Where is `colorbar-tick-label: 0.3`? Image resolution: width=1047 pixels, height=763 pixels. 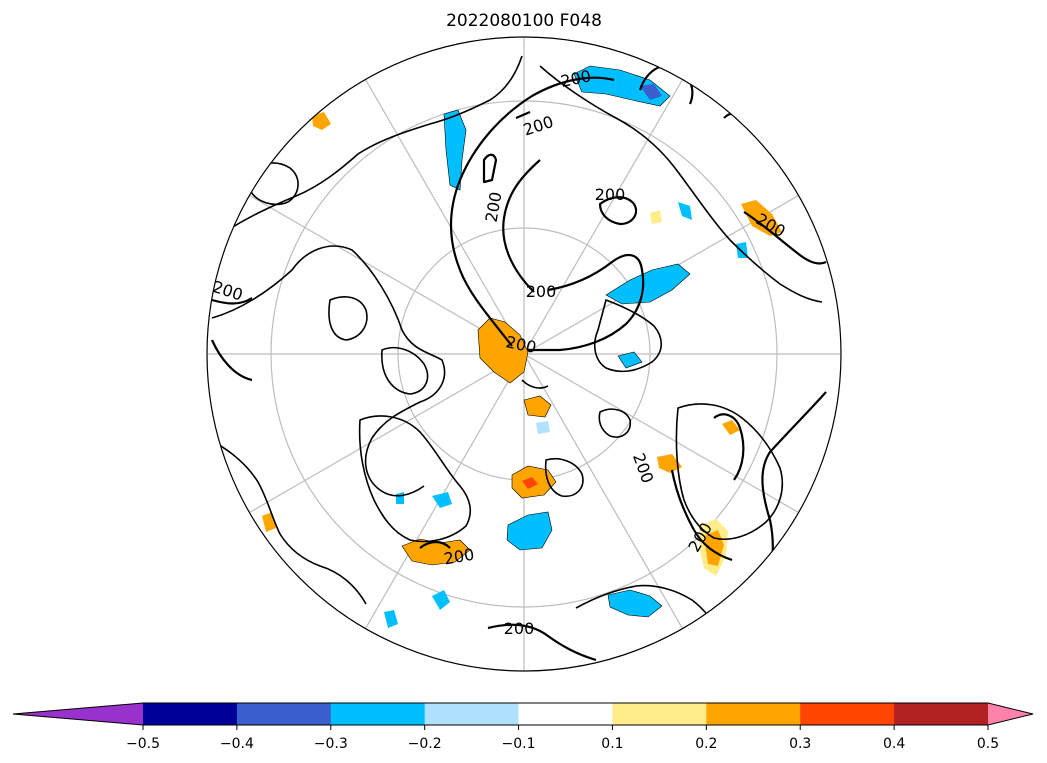
colorbar-tick-label: 0.3 is located at coordinates (800, 744).